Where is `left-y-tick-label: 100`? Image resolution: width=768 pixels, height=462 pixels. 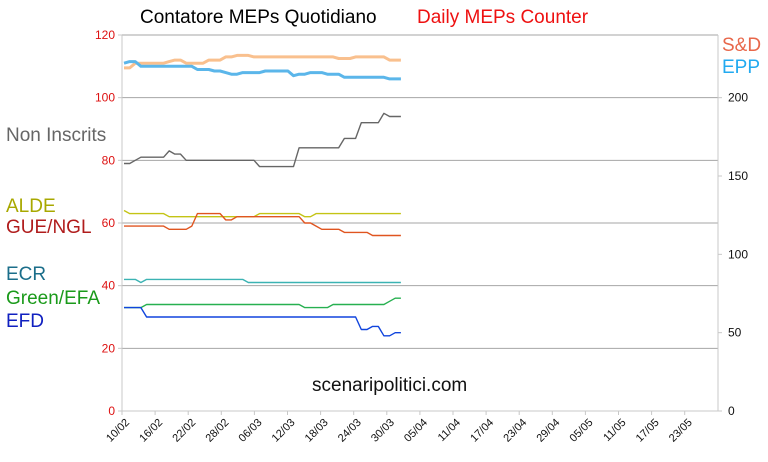
left-y-tick-label: 100 is located at coordinates (105, 98).